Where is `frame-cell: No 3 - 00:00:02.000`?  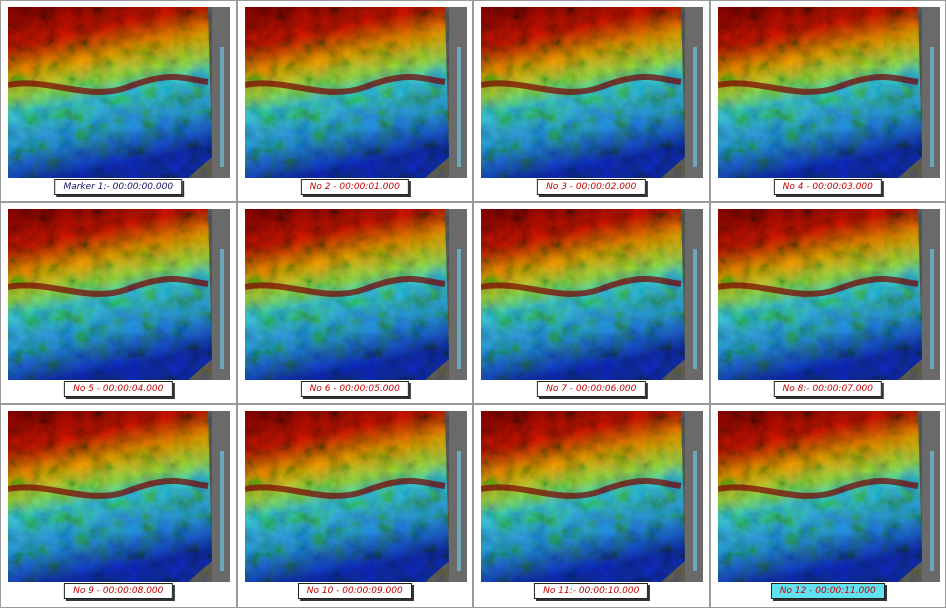 frame-cell: No 3 - 00:00:02.000 is located at coordinates (591, 101).